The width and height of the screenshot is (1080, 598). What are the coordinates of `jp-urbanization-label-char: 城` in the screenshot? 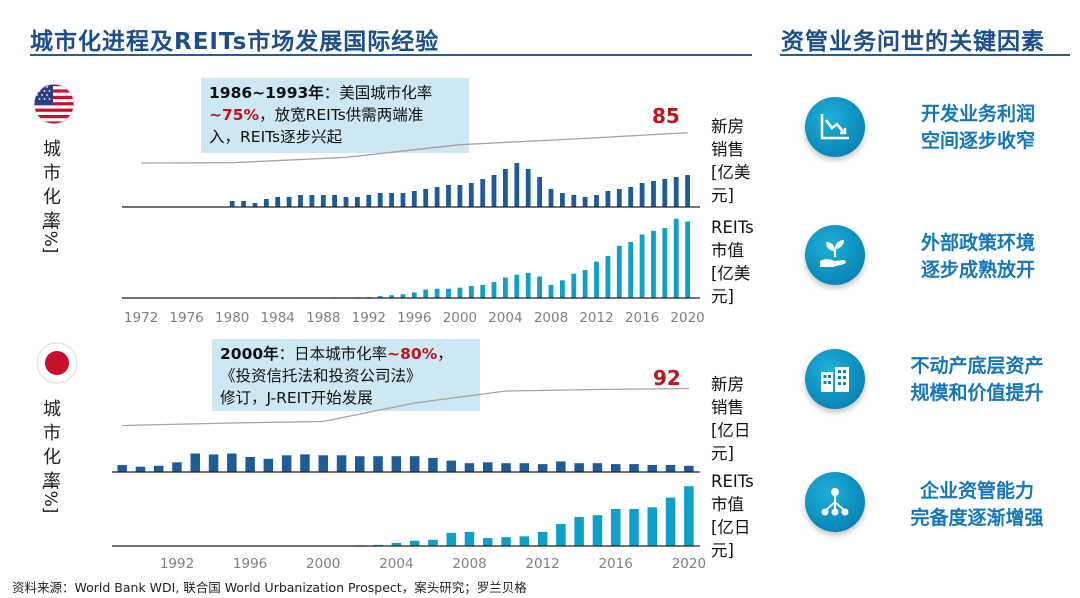 It's located at (52, 409).